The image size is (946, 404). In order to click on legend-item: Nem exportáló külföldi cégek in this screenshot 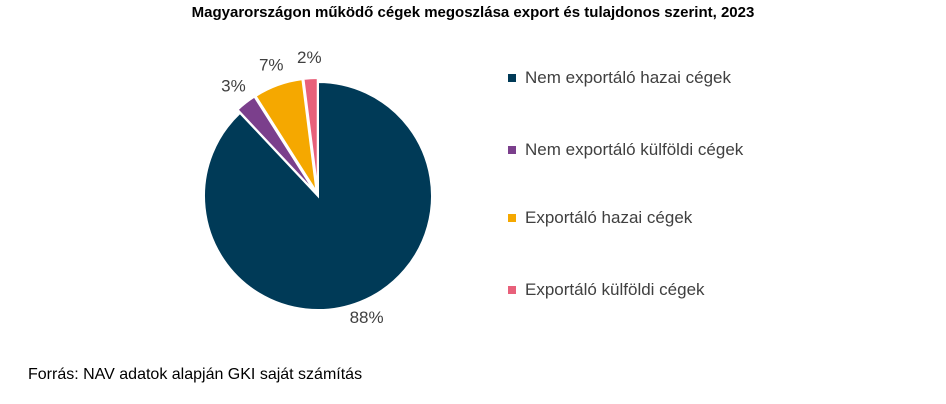, I will do `click(643, 150)`.